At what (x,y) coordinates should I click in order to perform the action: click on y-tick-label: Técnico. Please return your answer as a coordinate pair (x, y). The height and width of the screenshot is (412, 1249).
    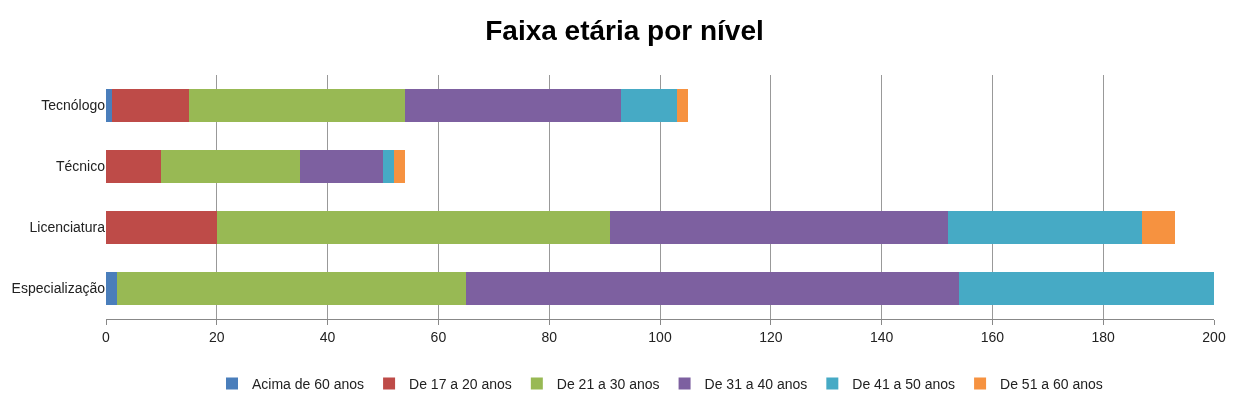
    Looking at the image, I should click on (80, 166).